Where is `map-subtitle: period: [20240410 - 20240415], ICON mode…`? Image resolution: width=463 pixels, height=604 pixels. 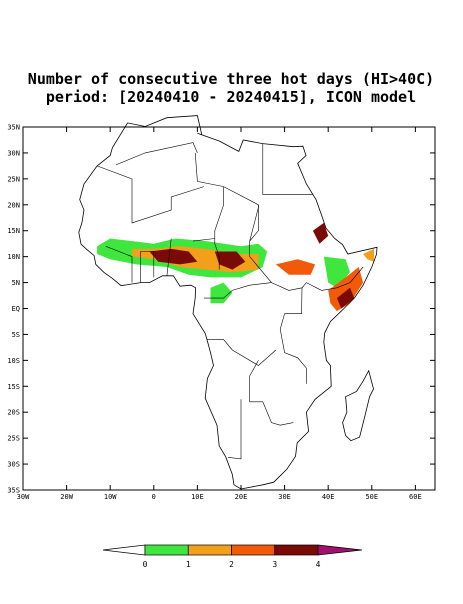
map-subtitle: period: [20240410 - 20240415], ICON mode… is located at coordinates (231, 97).